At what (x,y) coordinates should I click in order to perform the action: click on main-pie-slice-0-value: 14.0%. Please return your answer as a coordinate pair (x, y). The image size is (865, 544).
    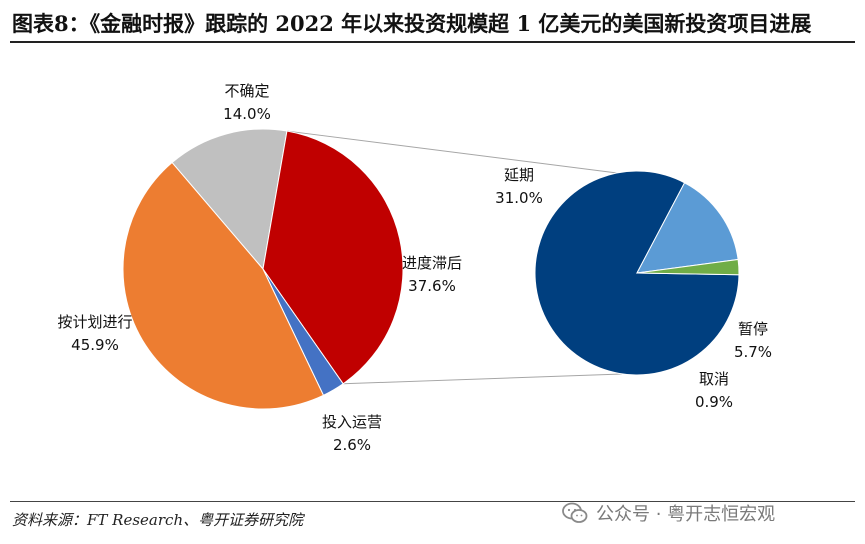
    Looking at the image, I should click on (247, 114).